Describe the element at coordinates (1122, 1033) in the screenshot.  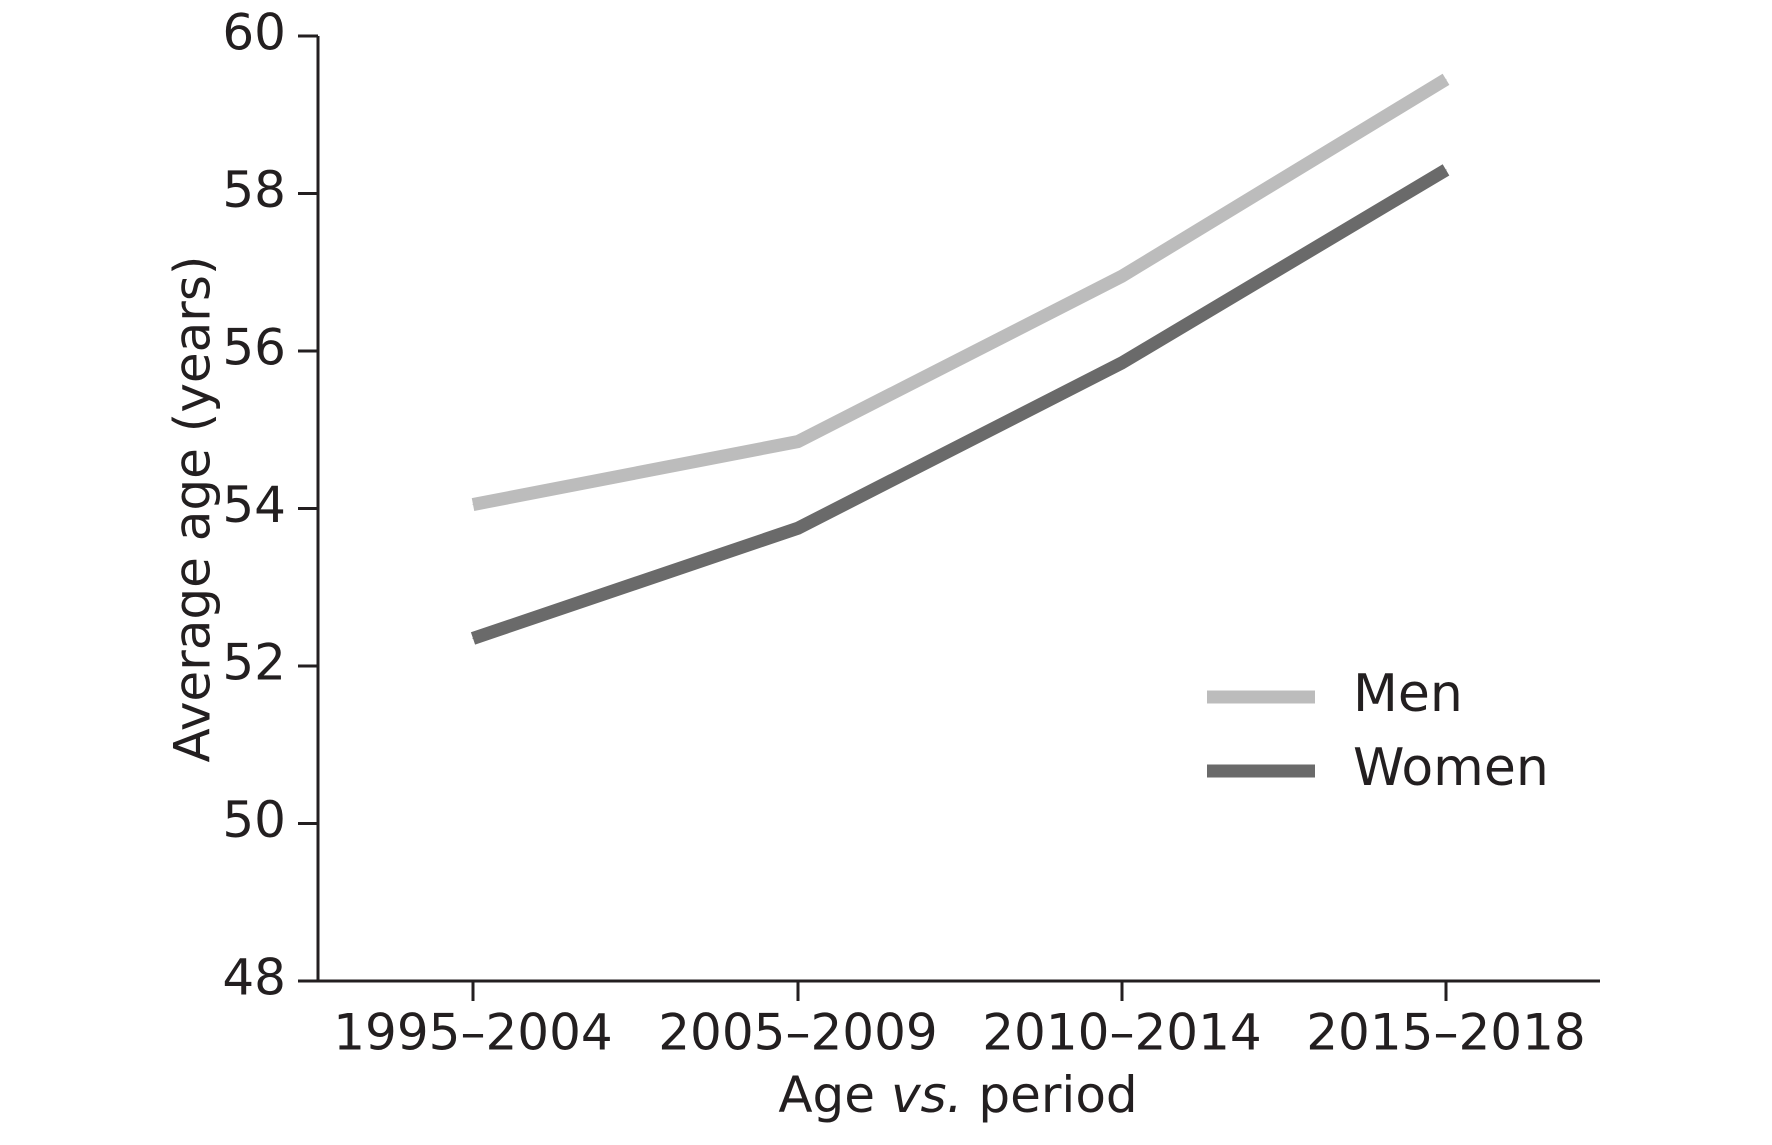
I see `x-tick-label: 2010–2014` at that location.